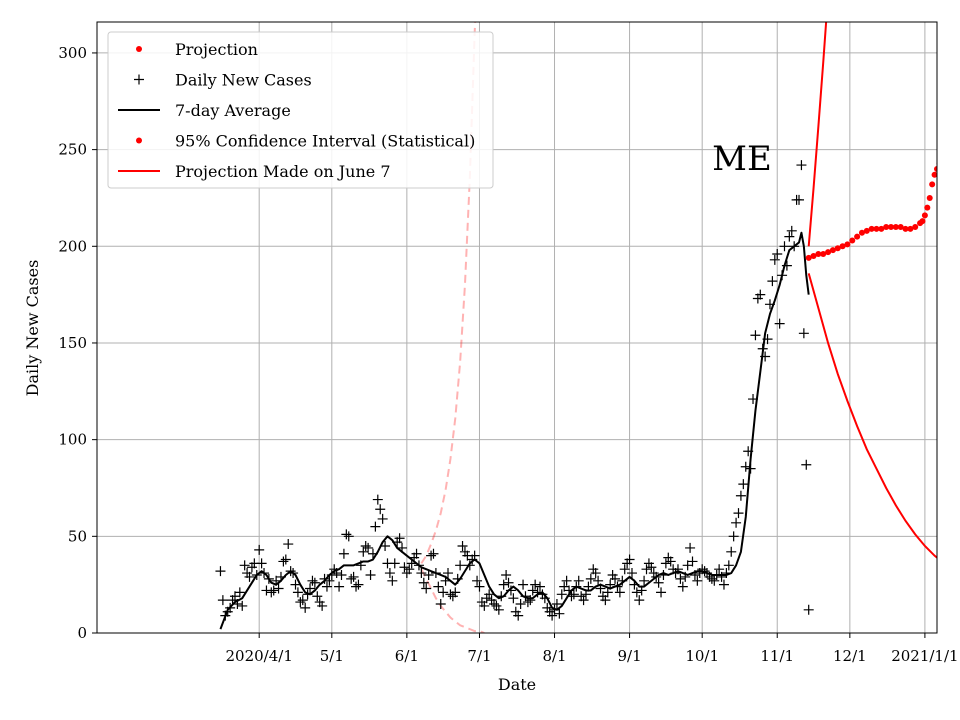  I want to click on legend-entry: Projection, so click(197, 49).